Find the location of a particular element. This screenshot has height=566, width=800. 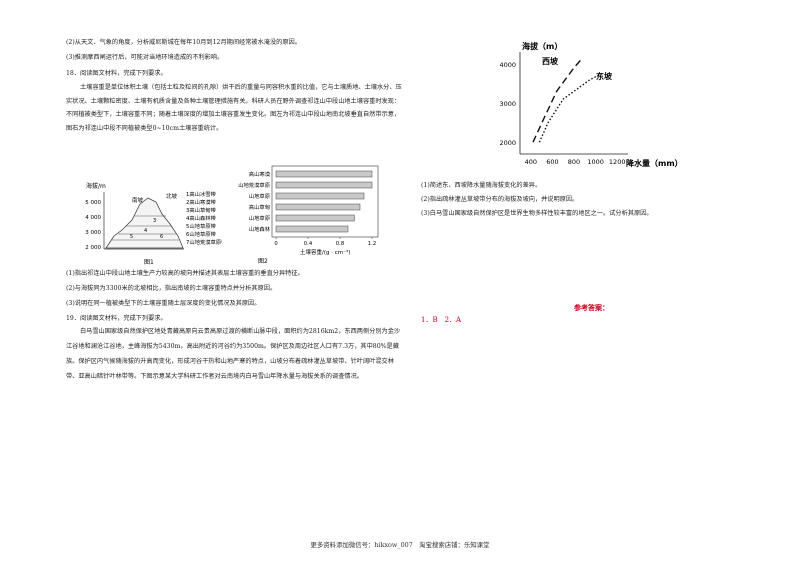

zone-legend: 2高山寒漠带 is located at coordinates (201, 202).